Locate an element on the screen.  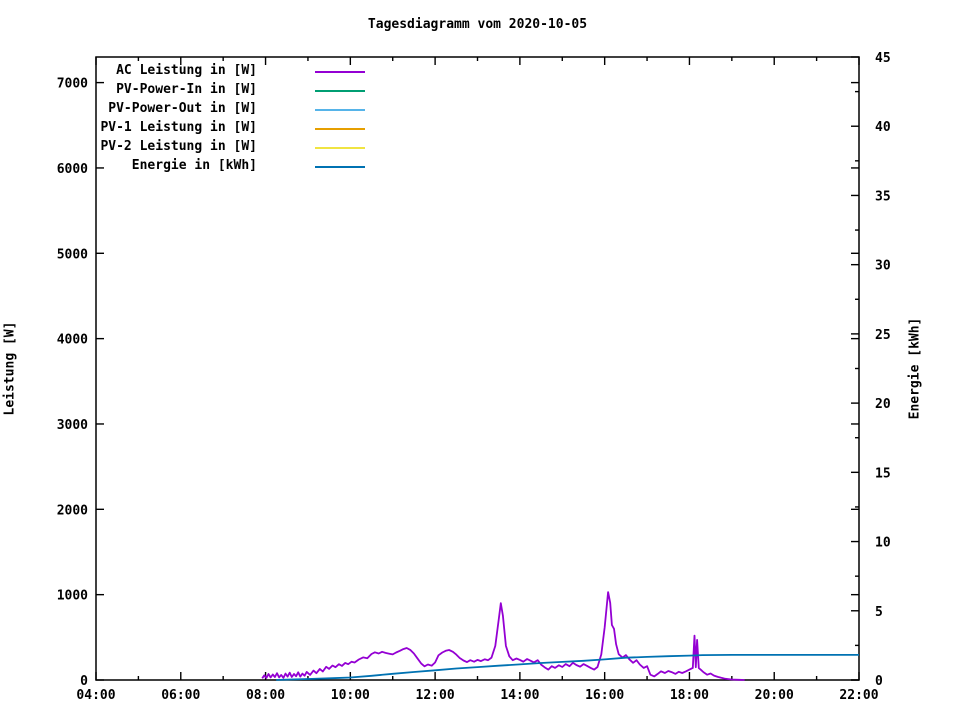
x-tick-label: 10:00 is located at coordinates (350, 695).